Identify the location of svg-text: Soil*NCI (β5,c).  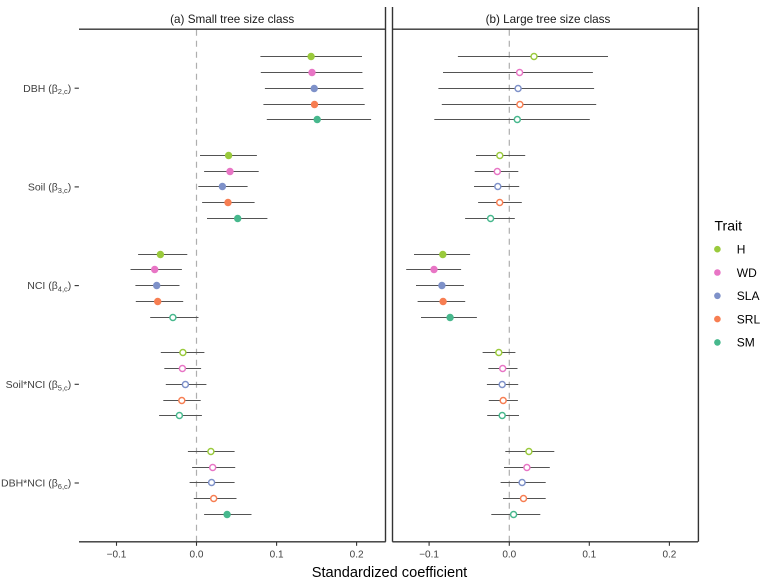
(39, 385).